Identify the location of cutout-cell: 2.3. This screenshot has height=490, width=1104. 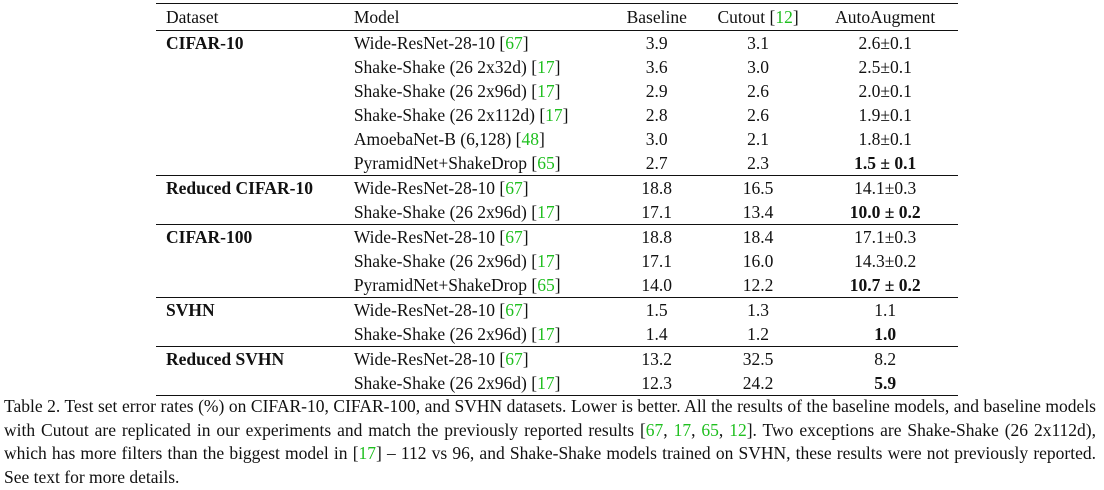
(758, 163).